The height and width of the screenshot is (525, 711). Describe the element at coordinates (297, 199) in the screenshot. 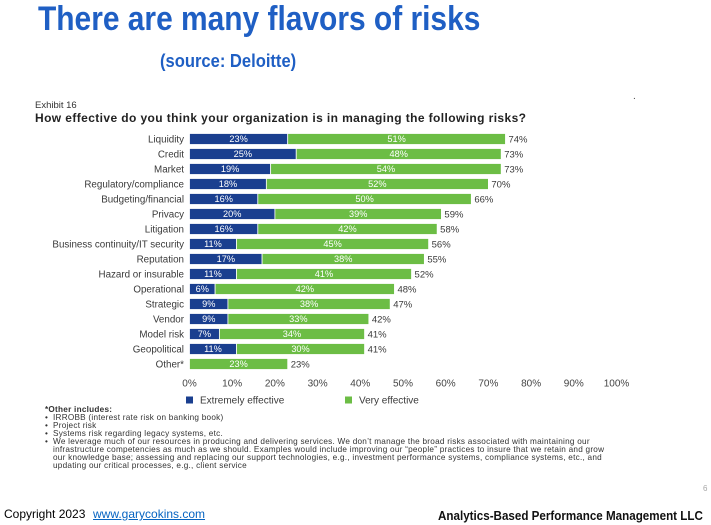

I see `chart-row: Budgeting/financial 16% 50% 66%` at that location.